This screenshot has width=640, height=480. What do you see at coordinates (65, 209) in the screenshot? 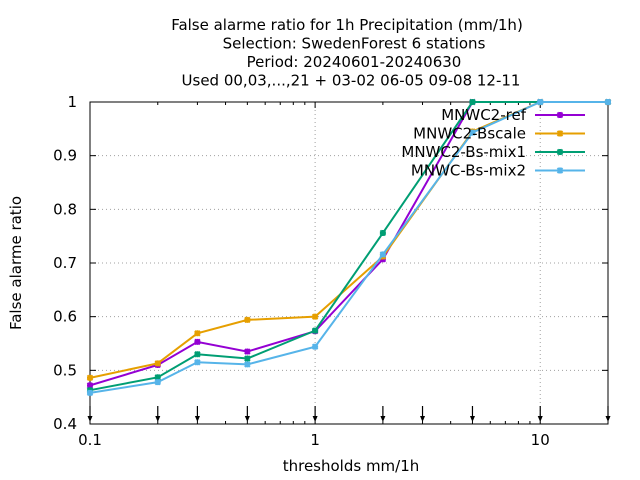
I see `y-tick-label: 0.8` at bounding box center [65, 209].